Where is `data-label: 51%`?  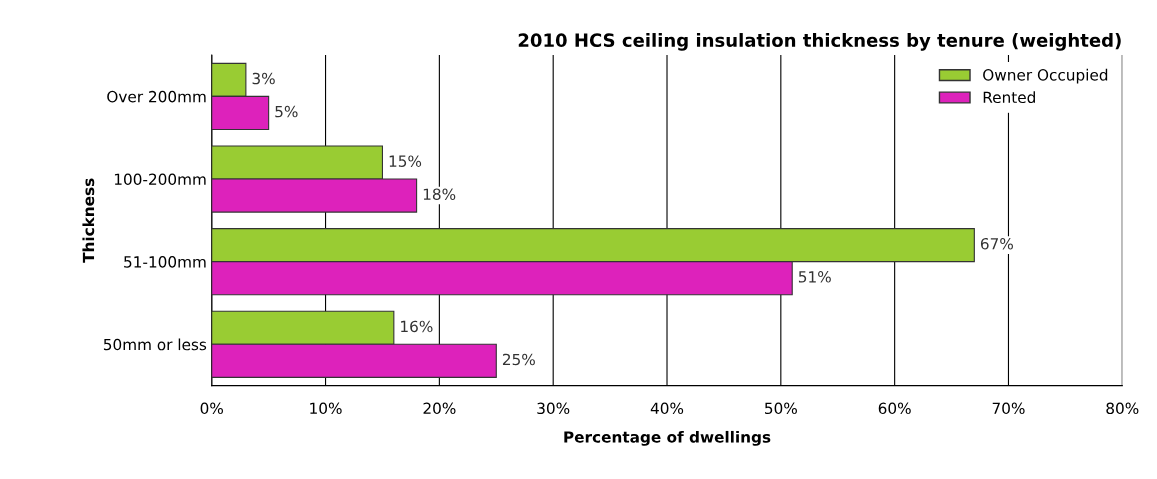
data-label: 51% is located at coordinates (814, 277).